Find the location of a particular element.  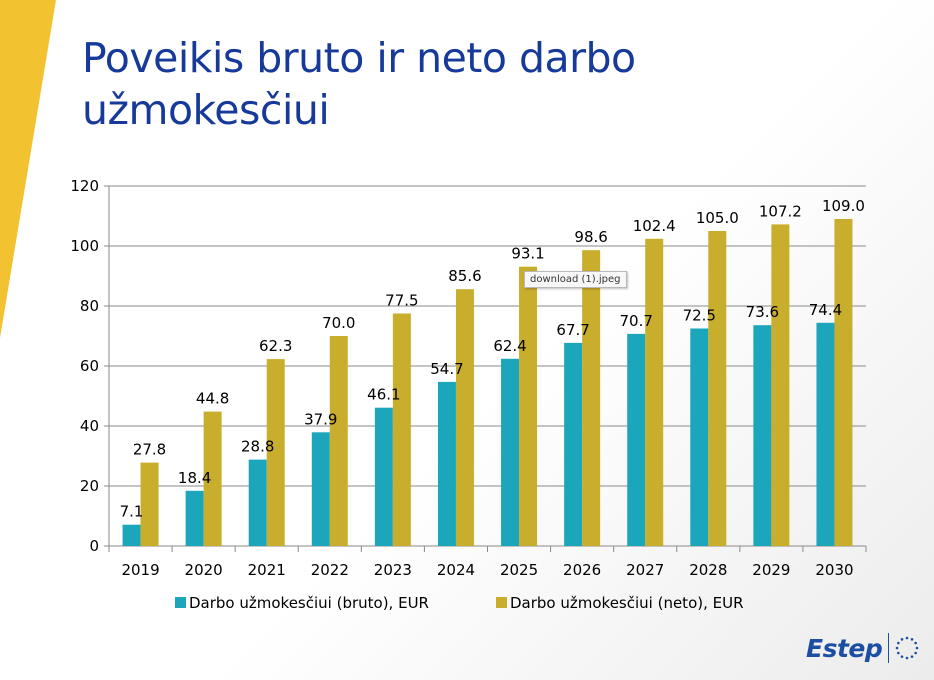

x-tick-label: 2026 is located at coordinates (582, 570).